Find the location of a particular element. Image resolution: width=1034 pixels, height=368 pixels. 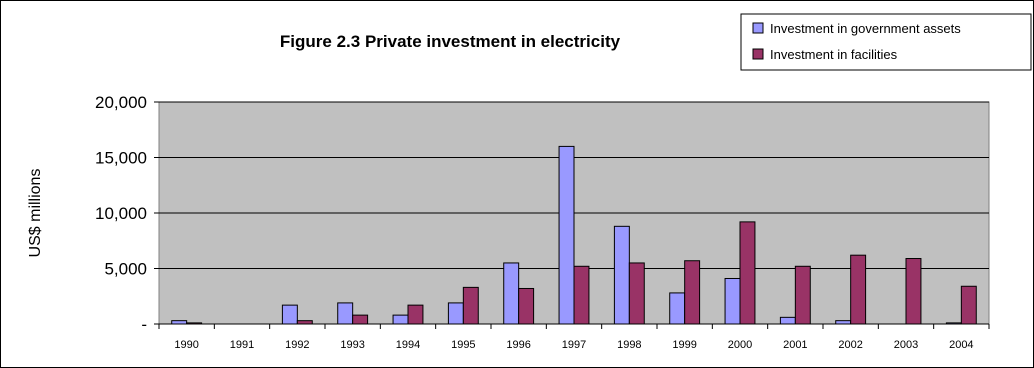

bar-facilities-1998 is located at coordinates (636, 293).